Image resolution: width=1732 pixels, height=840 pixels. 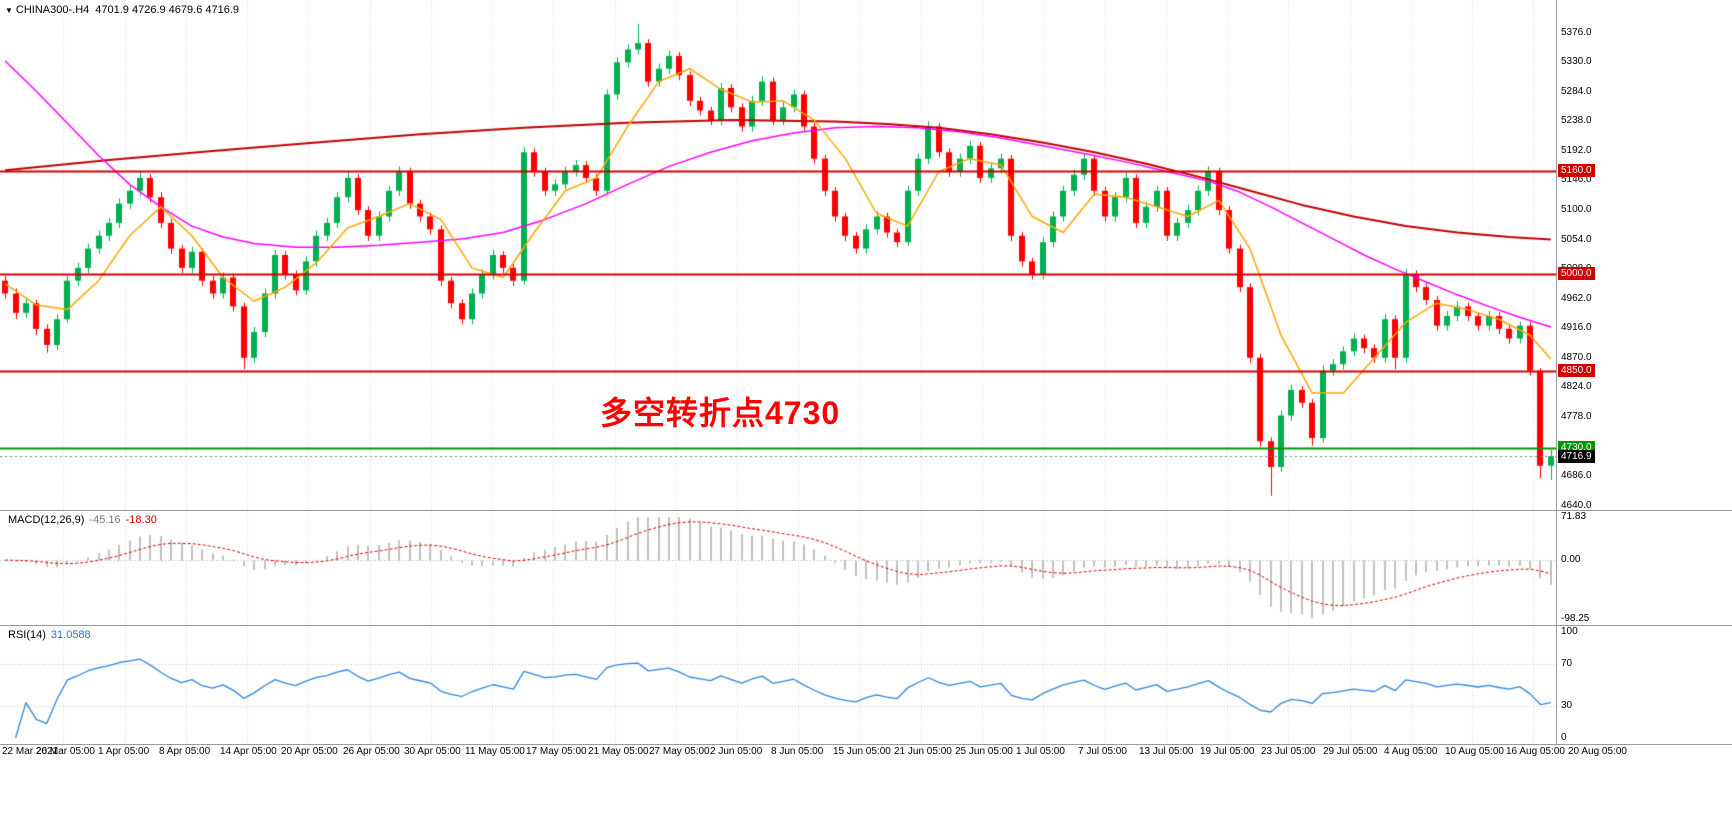 I want to click on date-axis-label: 10 Aug 05:00, so click(x=1474, y=751).